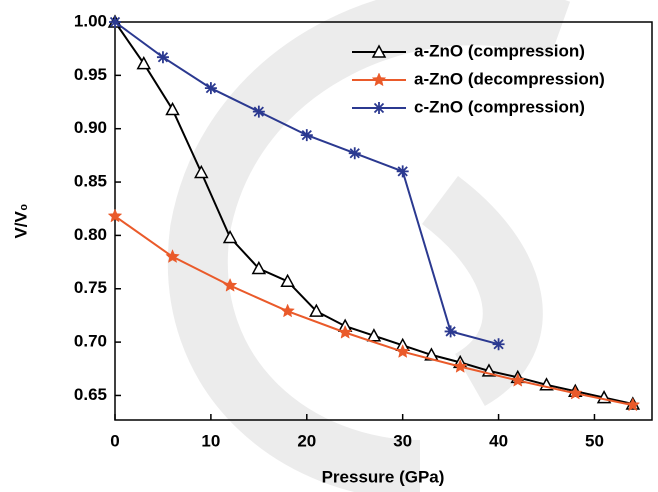 The width and height of the screenshot is (658, 492). Describe the element at coordinates (306, 440) in the screenshot. I see `x-tick-label: 20` at that location.